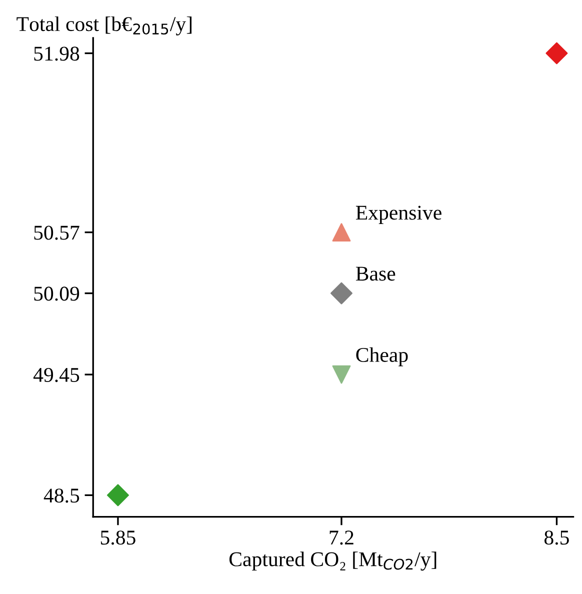 Image resolution: width=582 pixels, height=594 pixels. I want to click on y-tick-label: 51.98, so click(57, 53).